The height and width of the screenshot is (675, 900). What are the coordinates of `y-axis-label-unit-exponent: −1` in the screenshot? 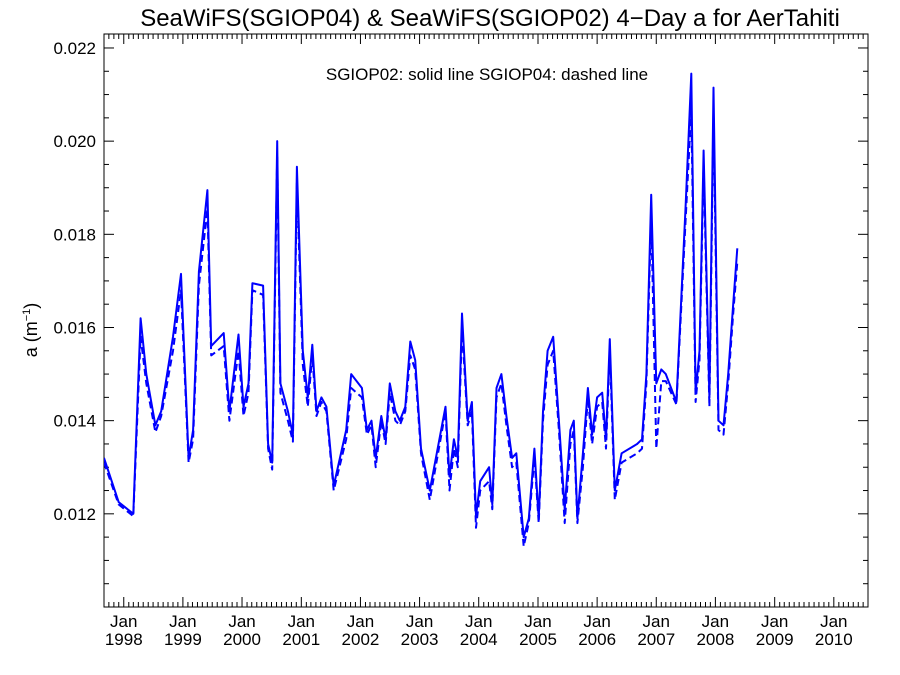 It's located at (27, 315).